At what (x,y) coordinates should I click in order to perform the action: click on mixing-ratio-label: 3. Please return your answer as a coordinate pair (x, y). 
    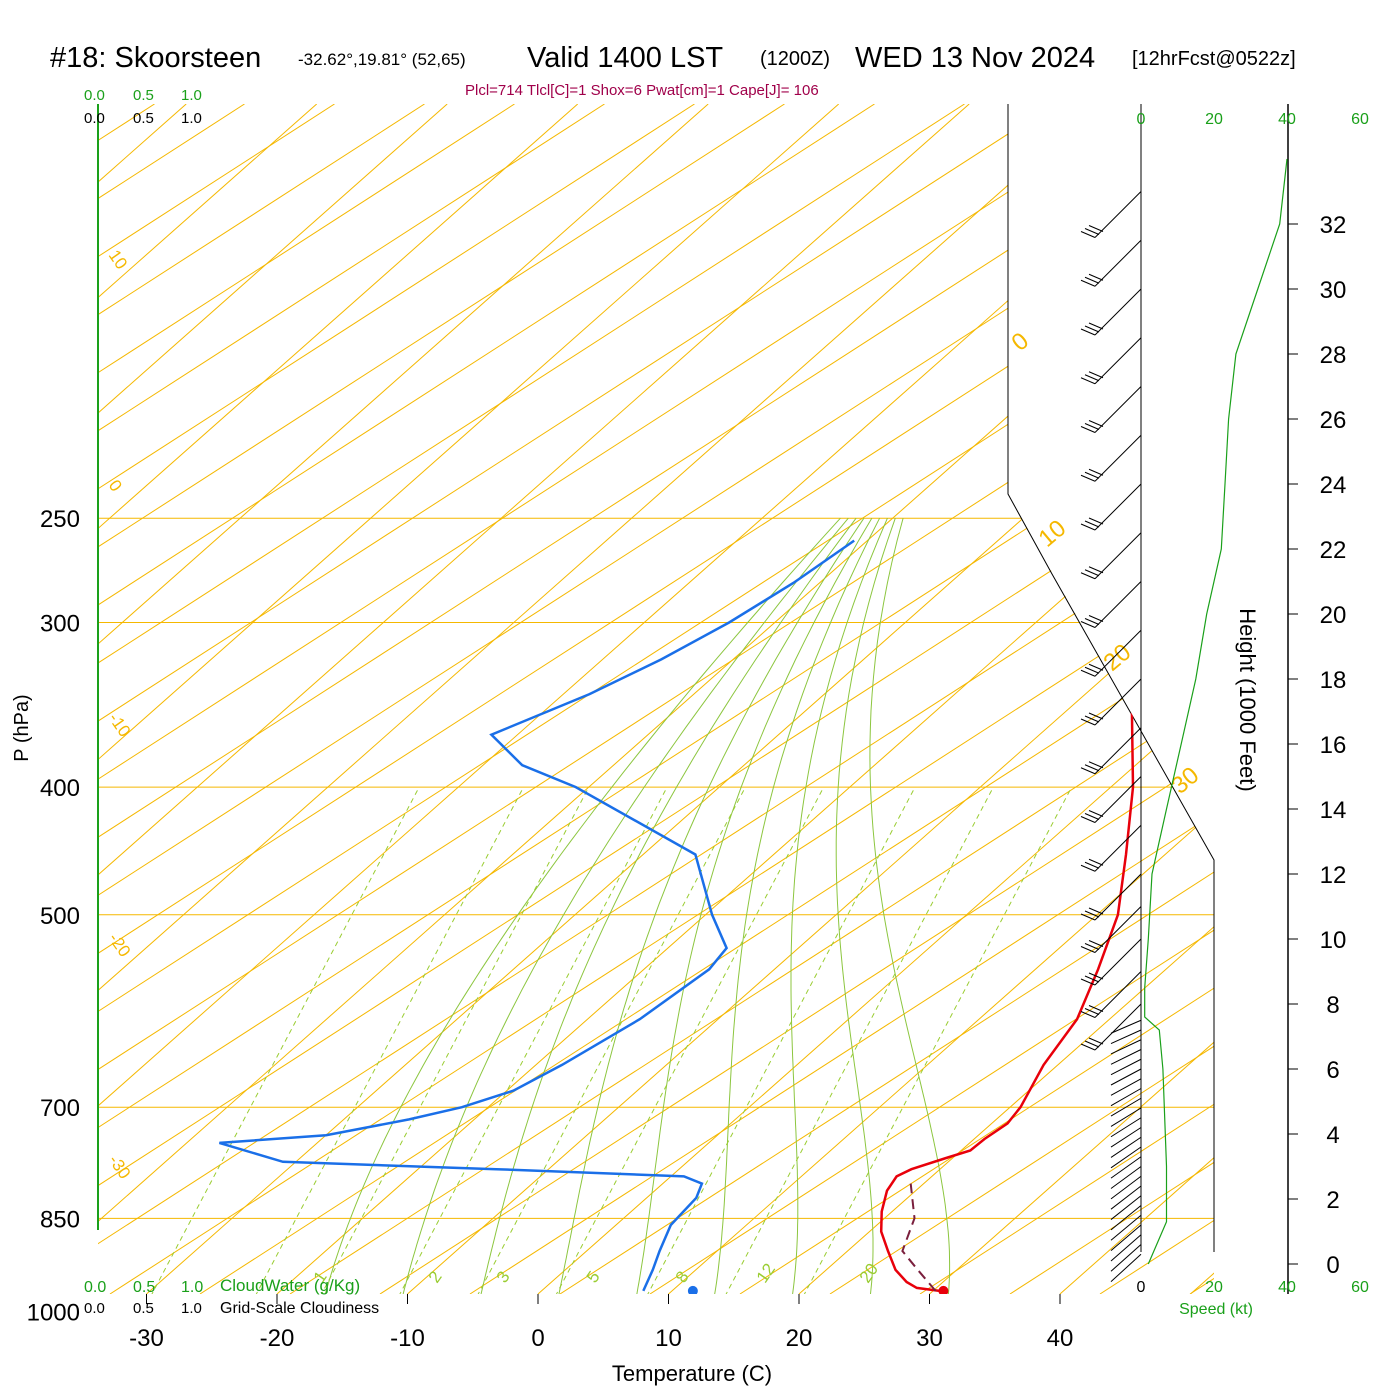
    Looking at the image, I should click on (503, 1277).